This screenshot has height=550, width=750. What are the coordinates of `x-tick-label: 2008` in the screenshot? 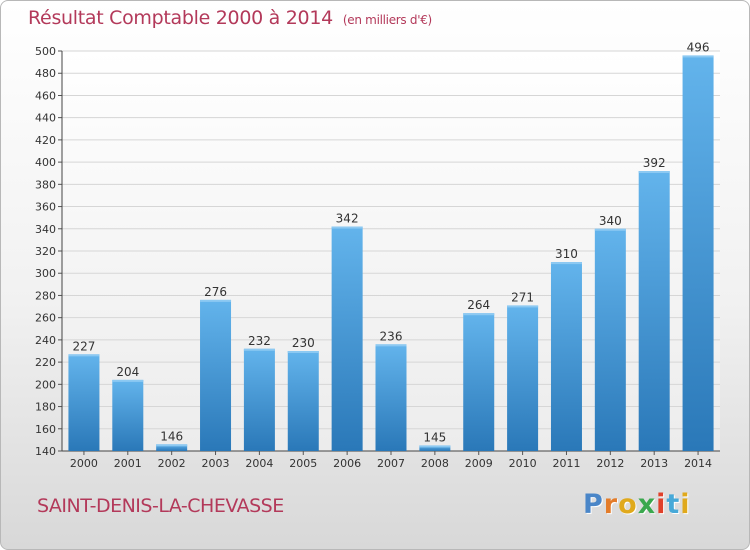 It's located at (435, 463).